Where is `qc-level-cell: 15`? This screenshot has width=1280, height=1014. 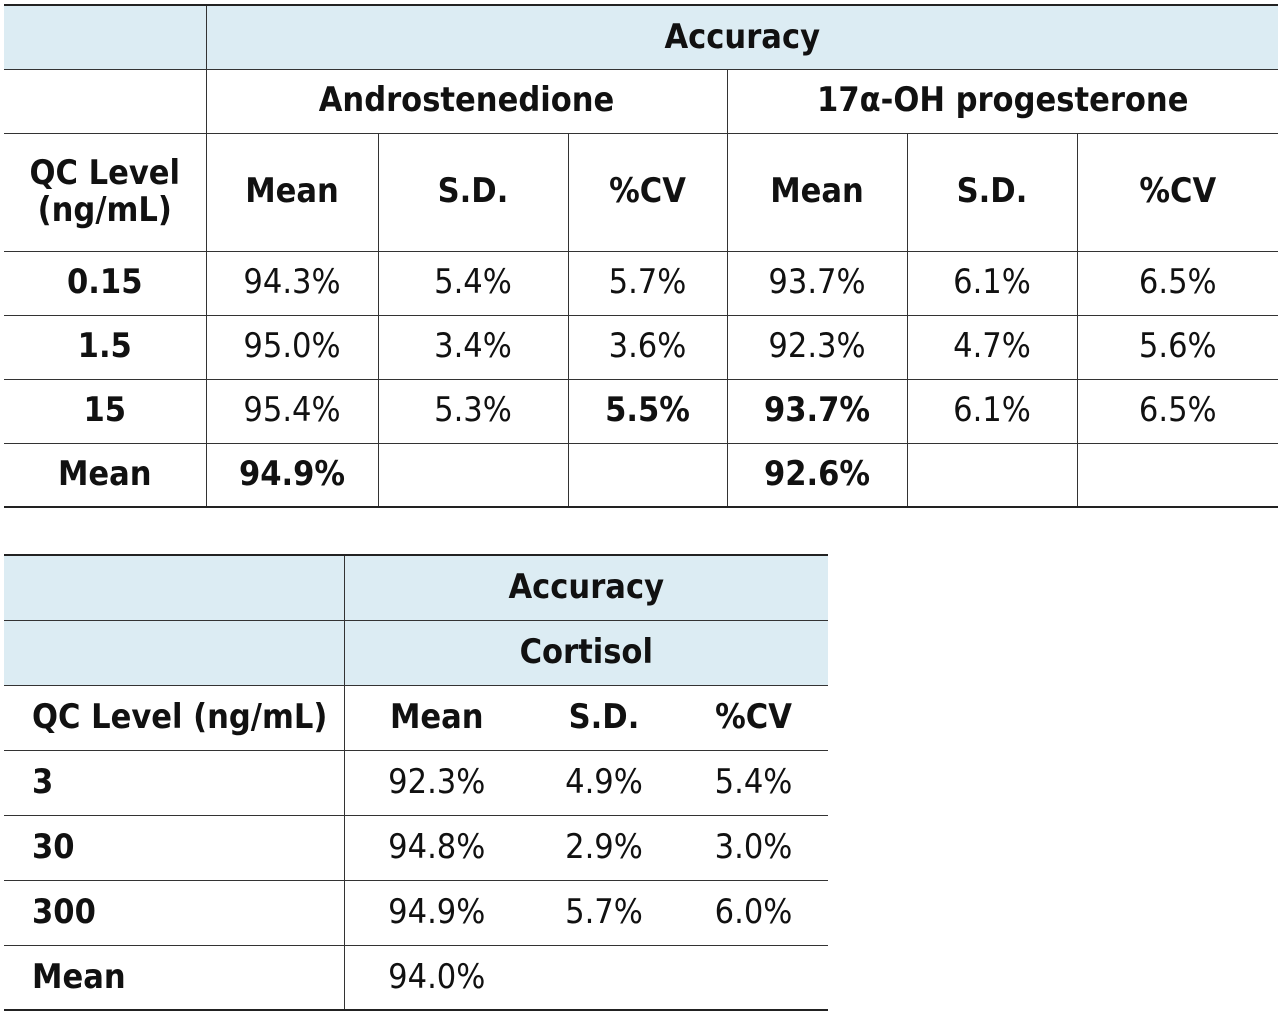
qc-level-cell: 15 is located at coordinates (105, 411).